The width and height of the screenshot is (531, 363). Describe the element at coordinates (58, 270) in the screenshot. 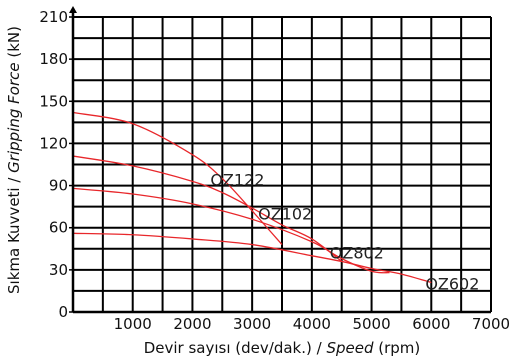

I see `y-tick-label: 30` at that location.